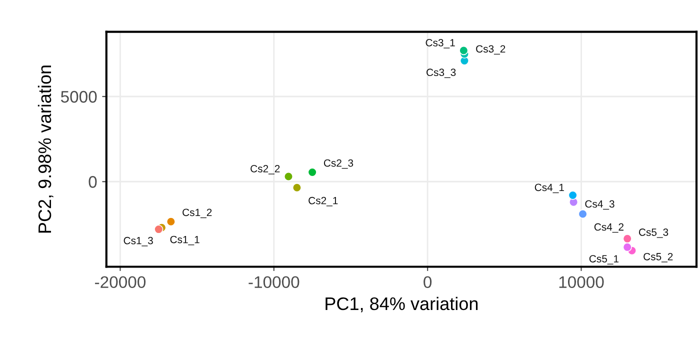 The height and width of the screenshot is (342, 700). What do you see at coordinates (599, 205) in the screenshot?
I see `annotation: Cs4_3` at bounding box center [599, 205].